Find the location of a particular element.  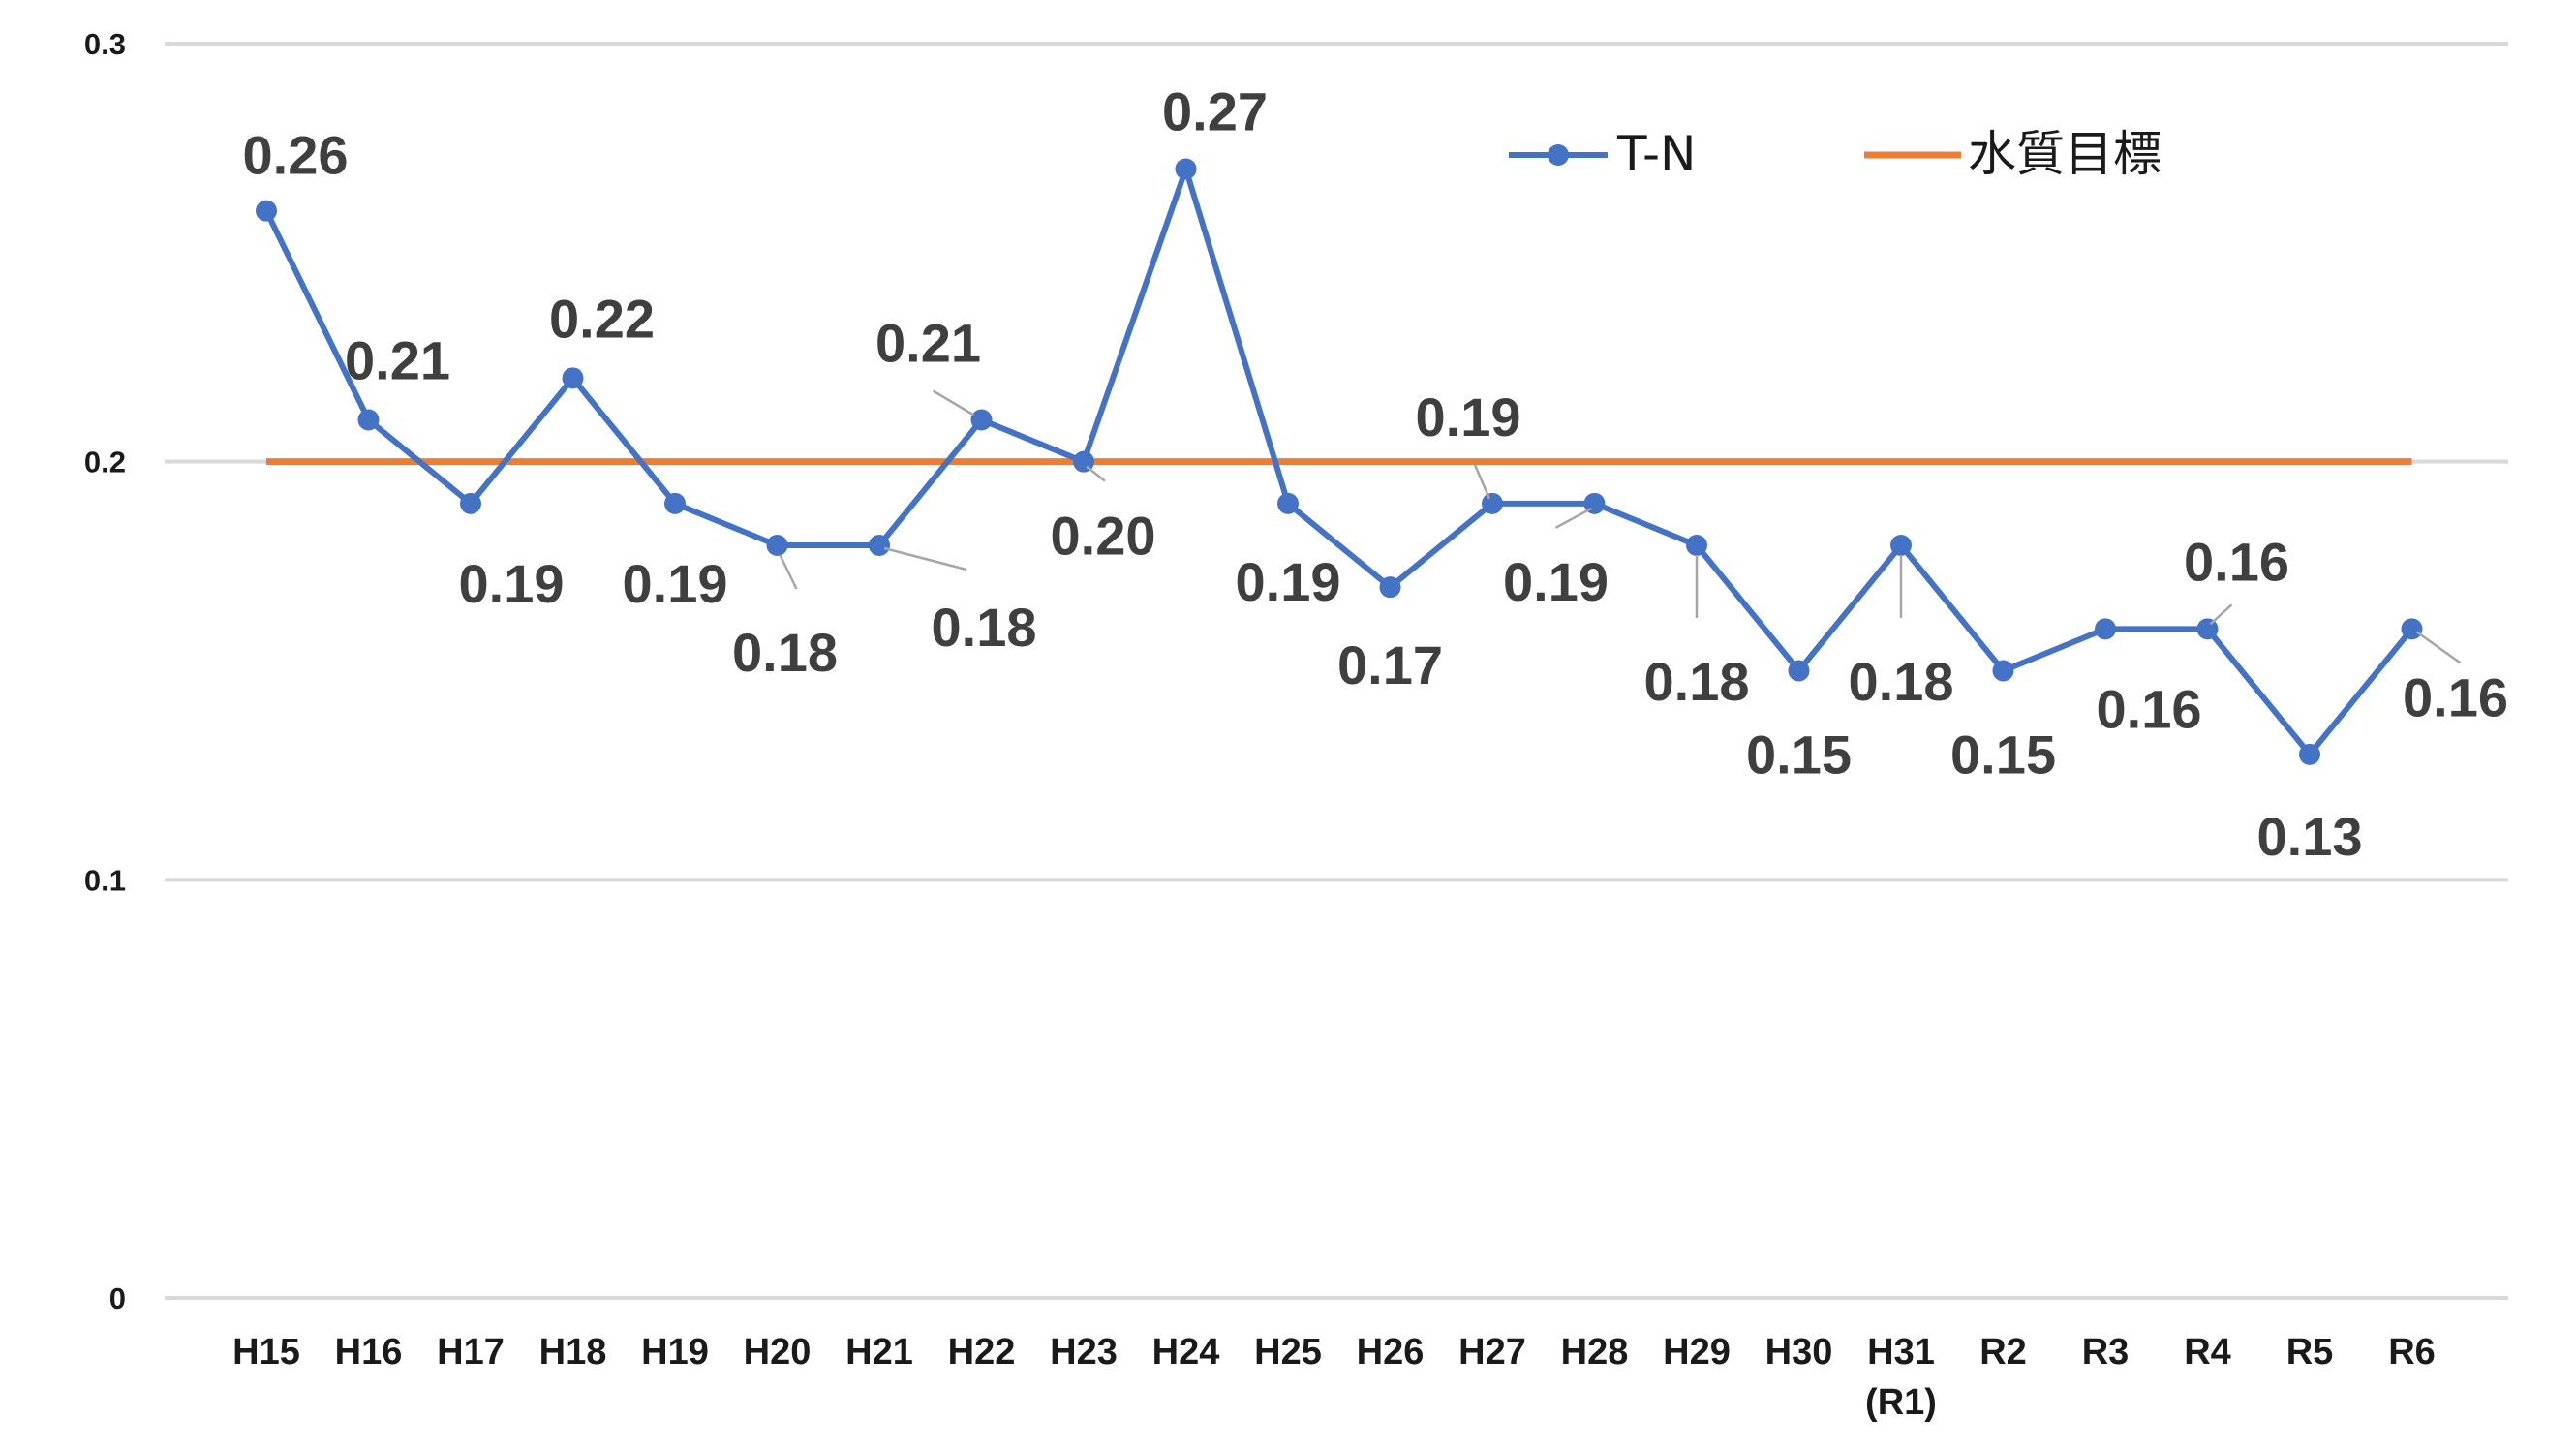

x-tick-line: R3 is located at coordinates (2106, 1352).